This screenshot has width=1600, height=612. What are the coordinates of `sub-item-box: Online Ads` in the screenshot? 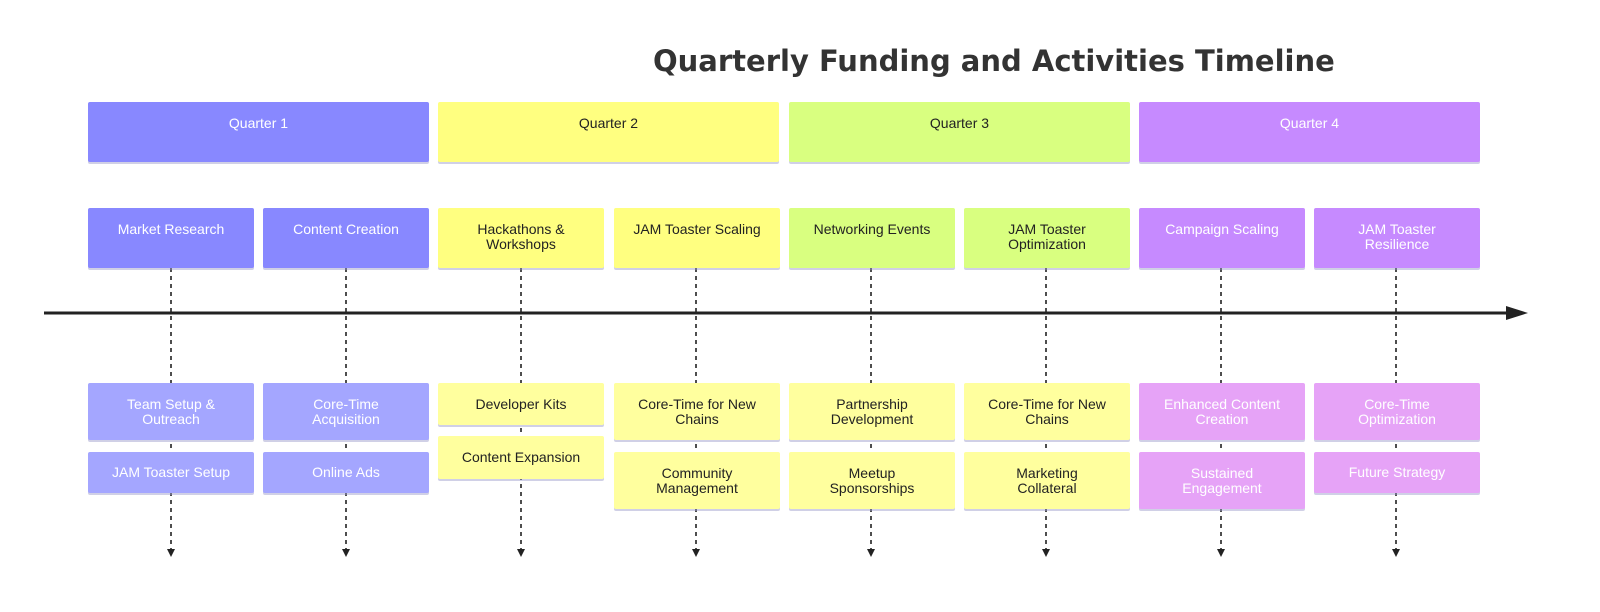 It's located at (346, 472).